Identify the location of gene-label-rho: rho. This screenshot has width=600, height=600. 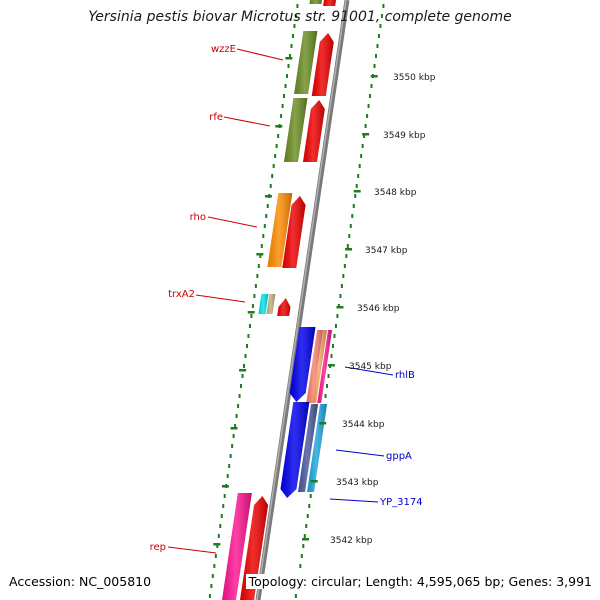
(198, 217).